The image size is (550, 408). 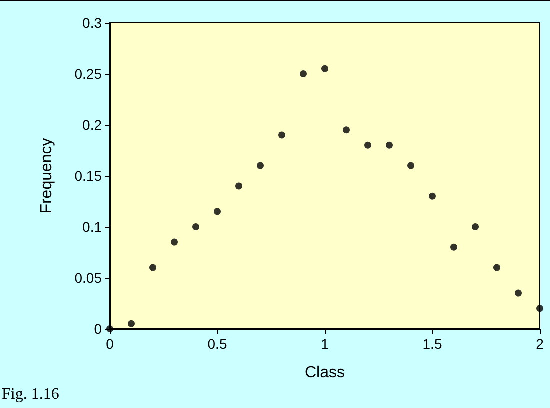 I want to click on x-tick-label: 1.5, so click(x=432, y=344).